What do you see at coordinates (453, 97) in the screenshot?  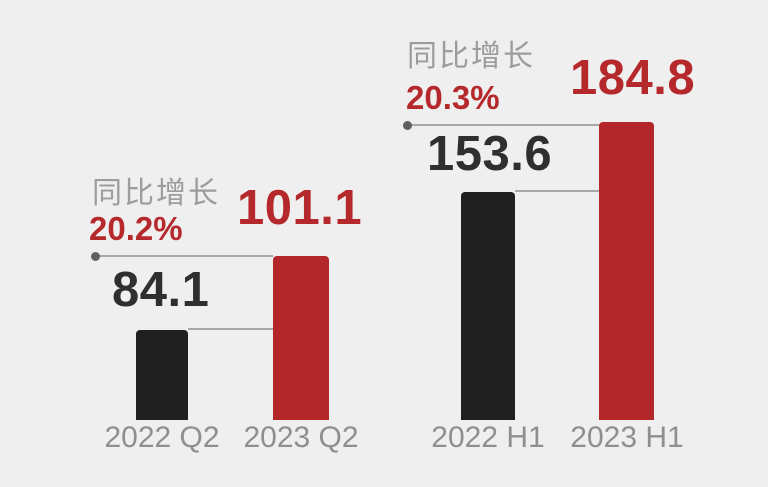 I see `yoy-growth-value-h1: 20.3%` at bounding box center [453, 97].